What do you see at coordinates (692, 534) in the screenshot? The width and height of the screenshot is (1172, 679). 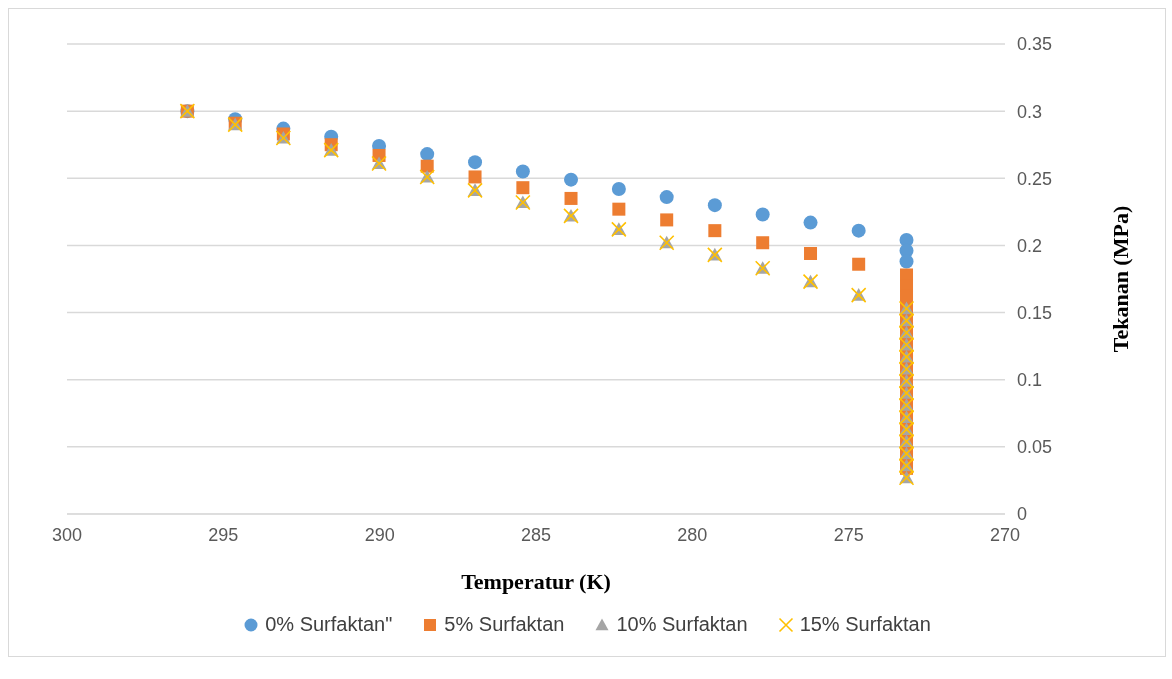 I see `x-tick-label: 280` at bounding box center [692, 534].